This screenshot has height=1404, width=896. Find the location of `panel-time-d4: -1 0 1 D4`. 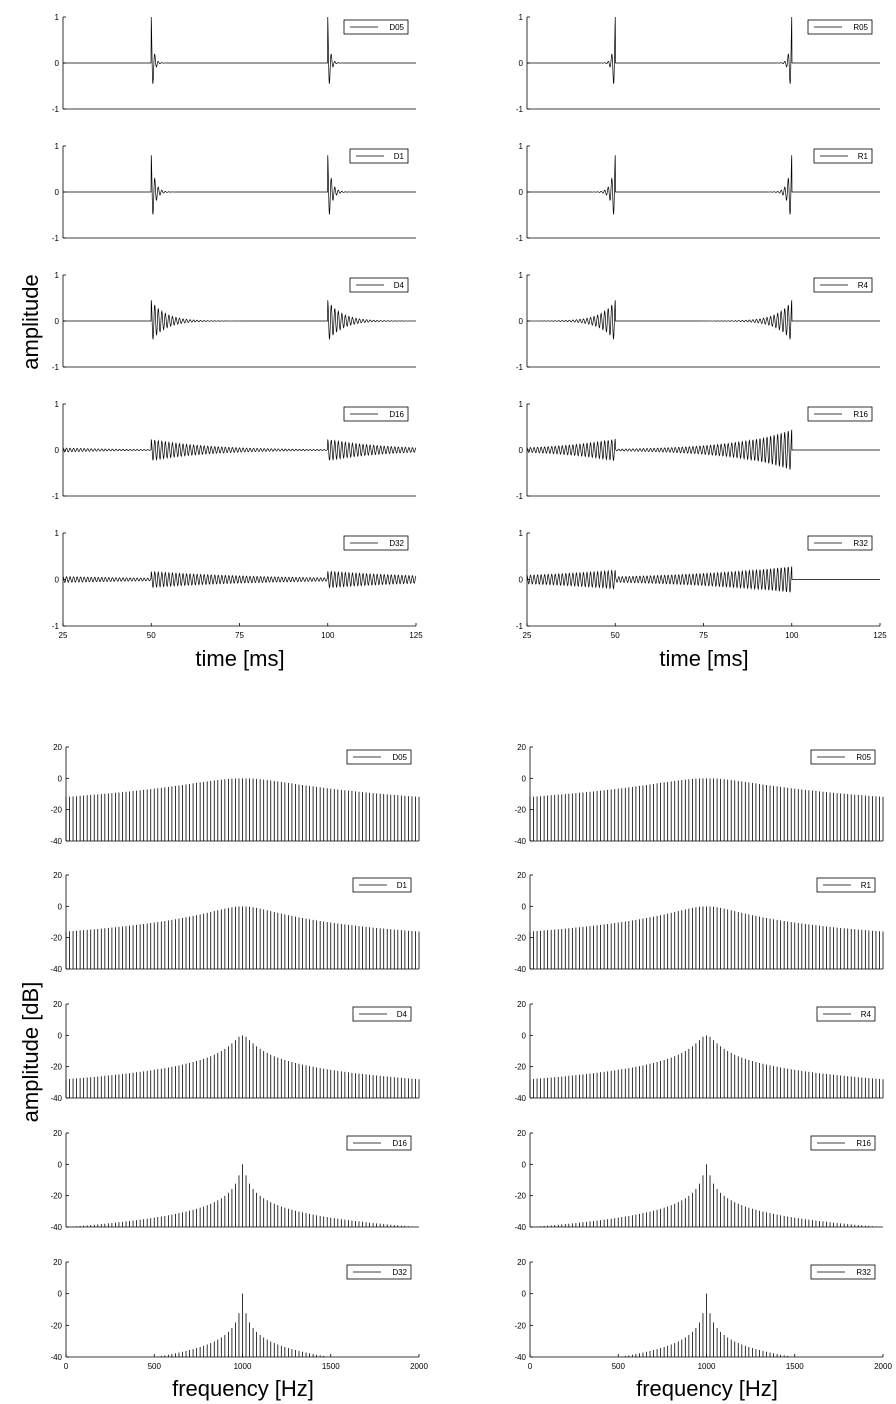

panel-time-d4: -1 0 1 D4 is located at coordinates (234, 321).